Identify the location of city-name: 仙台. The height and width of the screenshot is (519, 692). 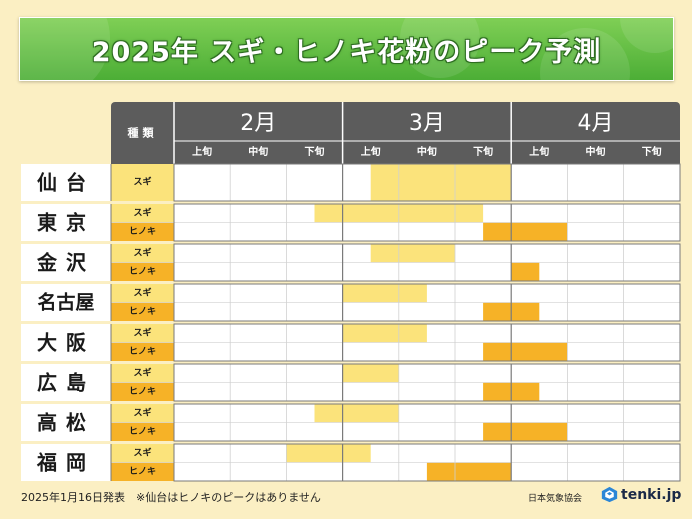
(66, 183).